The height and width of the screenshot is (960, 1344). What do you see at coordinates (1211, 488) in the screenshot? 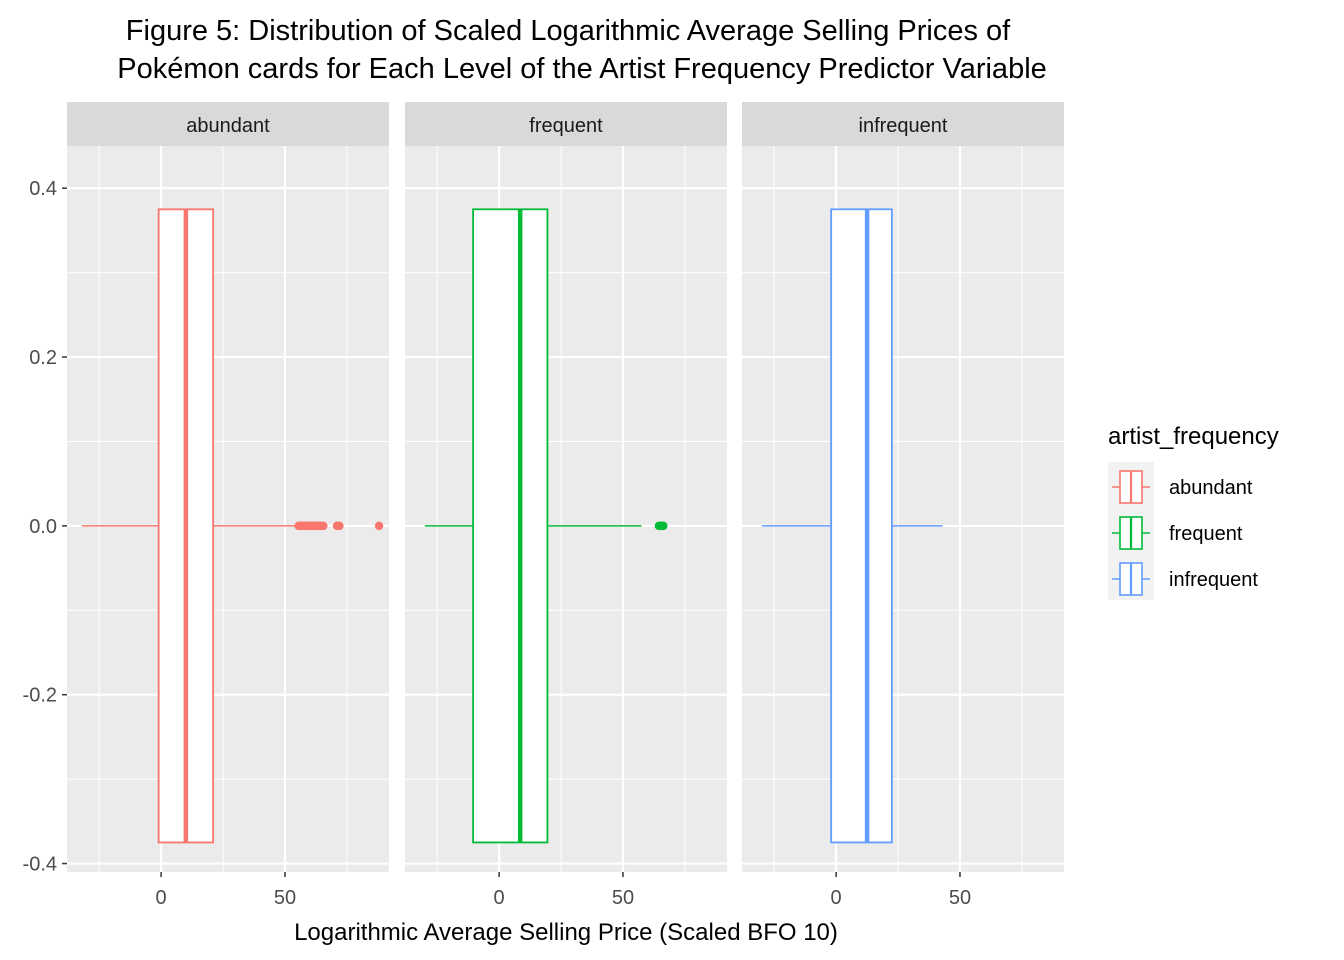
I see `legend-label: abundant` at bounding box center [1211, 488].